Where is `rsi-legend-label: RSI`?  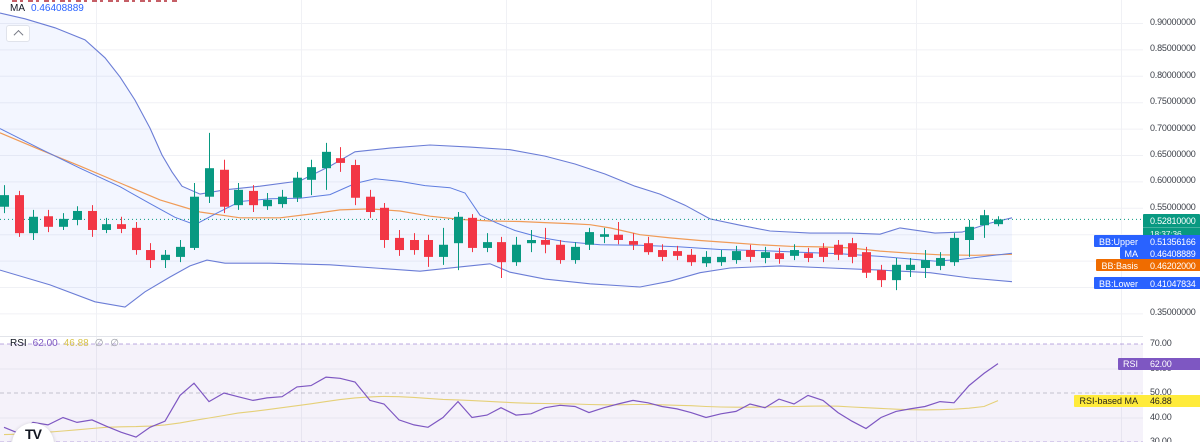 rsi-legend-label: RSI is located at coordinates (18, 343).